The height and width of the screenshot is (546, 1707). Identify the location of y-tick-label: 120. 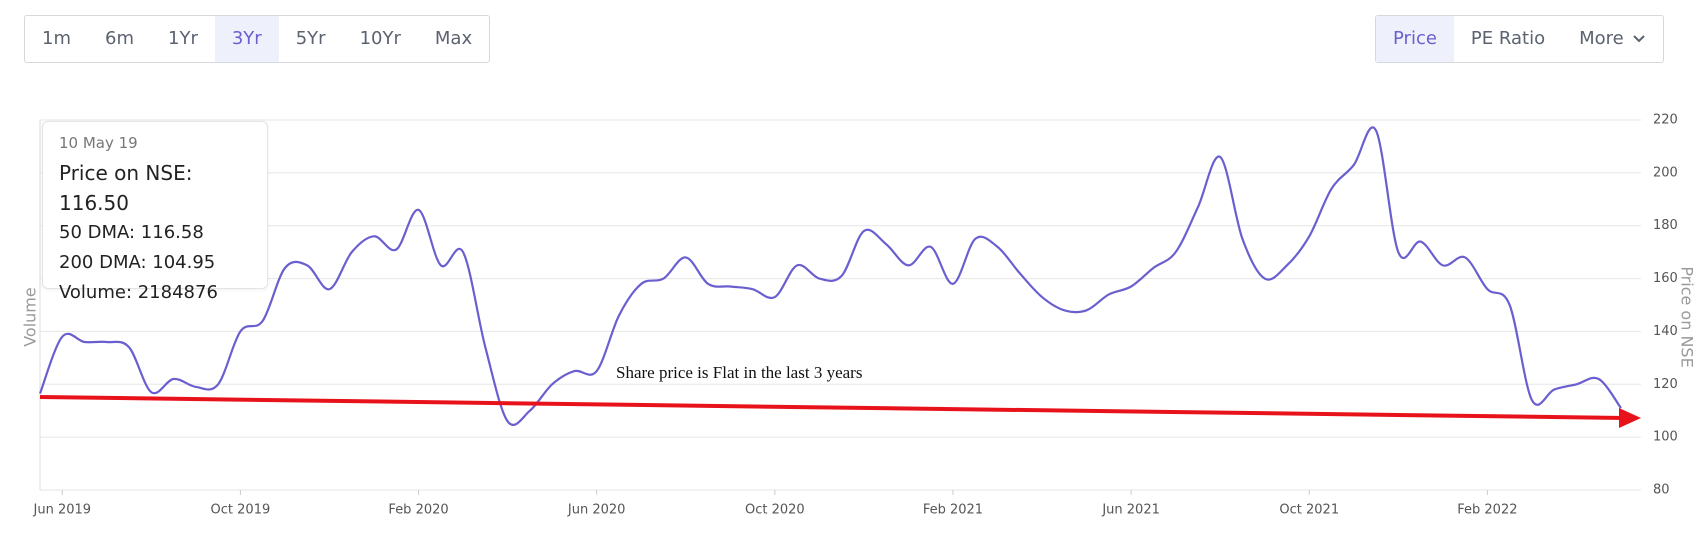
(1665, 384).